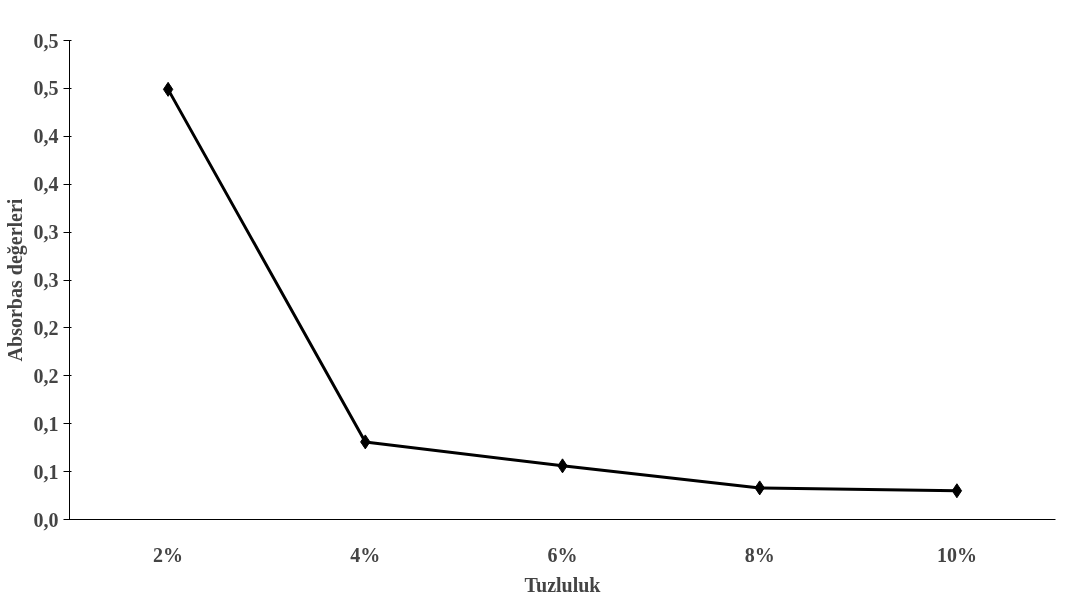 The image size is (1089, 603). I want to click on x-tick-label: 10%, so click(956, 554).